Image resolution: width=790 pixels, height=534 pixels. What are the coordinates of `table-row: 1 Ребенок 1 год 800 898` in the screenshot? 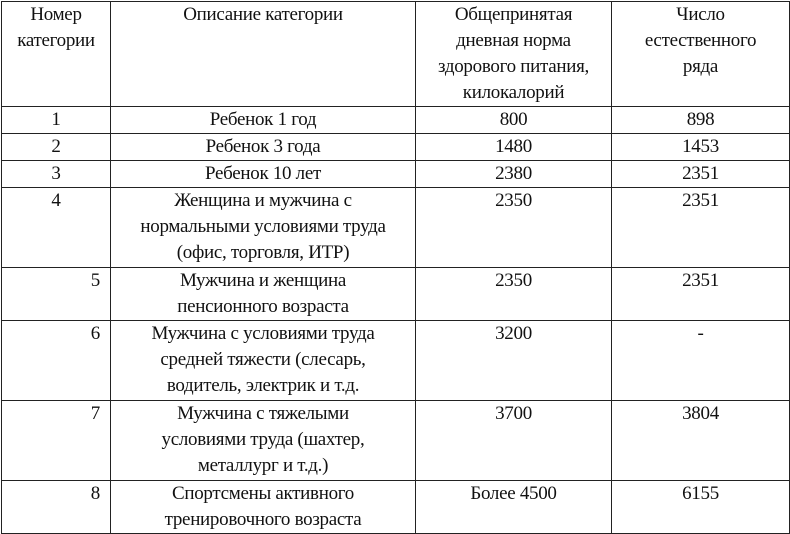 It's located at (395, 120).